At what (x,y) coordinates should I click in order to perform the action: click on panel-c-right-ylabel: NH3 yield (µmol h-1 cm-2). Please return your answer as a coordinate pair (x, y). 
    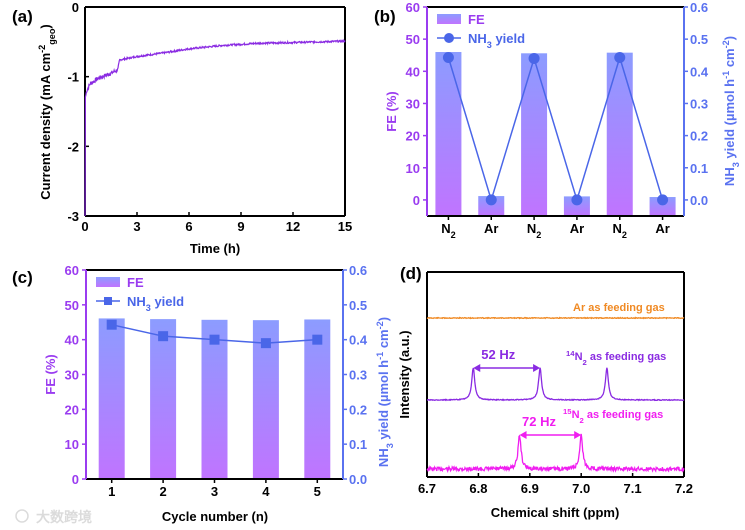
    Looking at the image, I should click on (385, 392).